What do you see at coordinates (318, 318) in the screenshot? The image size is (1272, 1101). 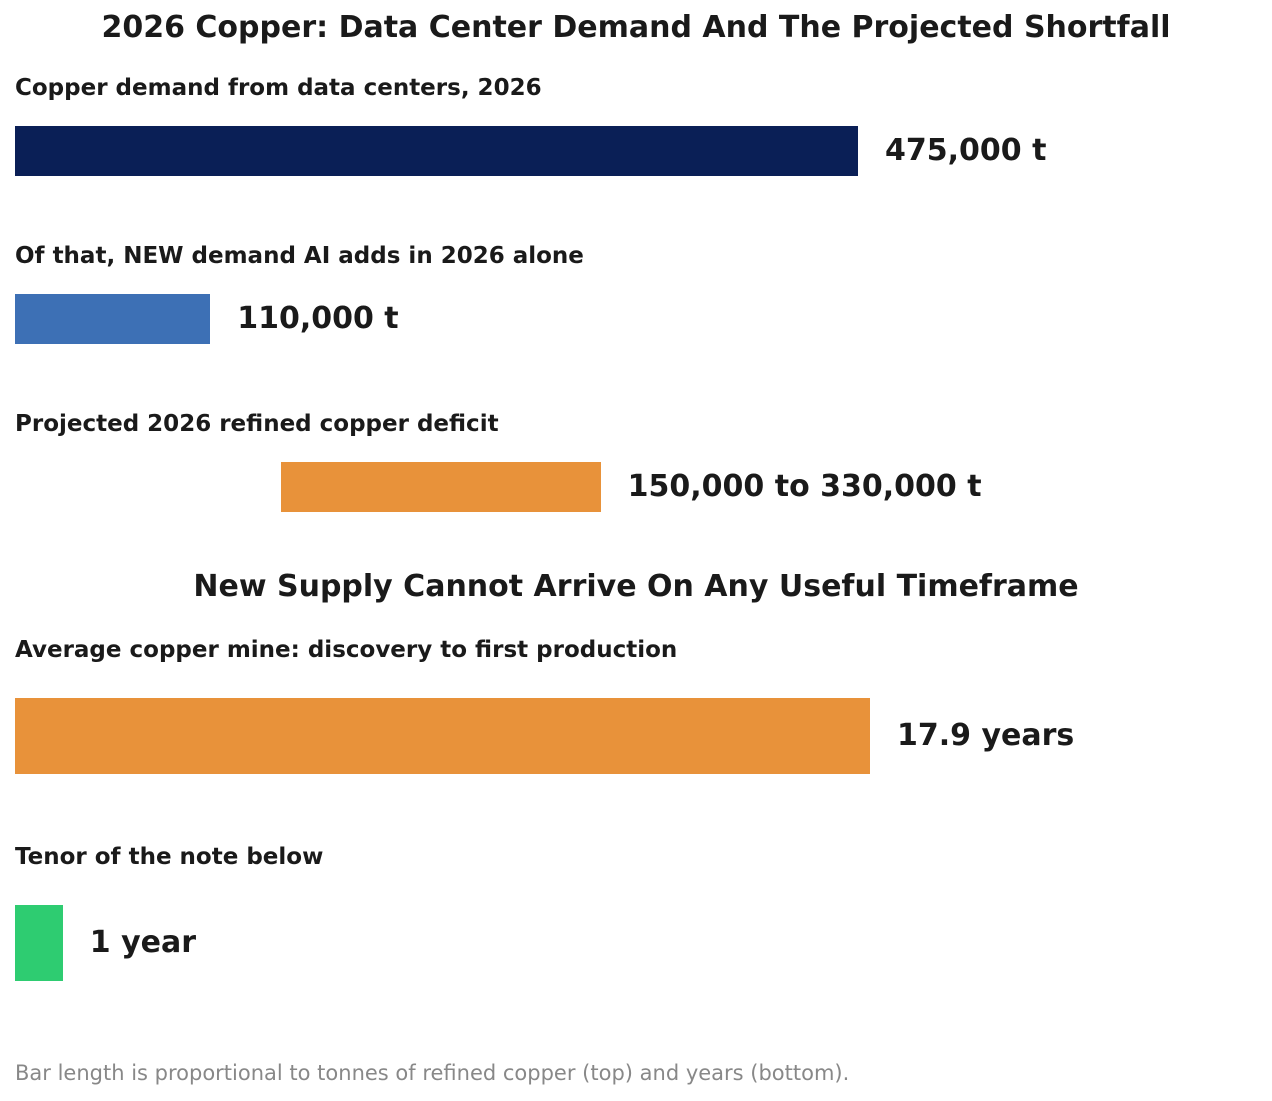 I see `value-ai-new-demand: 110,000 t` at bounding box center [318, 318].